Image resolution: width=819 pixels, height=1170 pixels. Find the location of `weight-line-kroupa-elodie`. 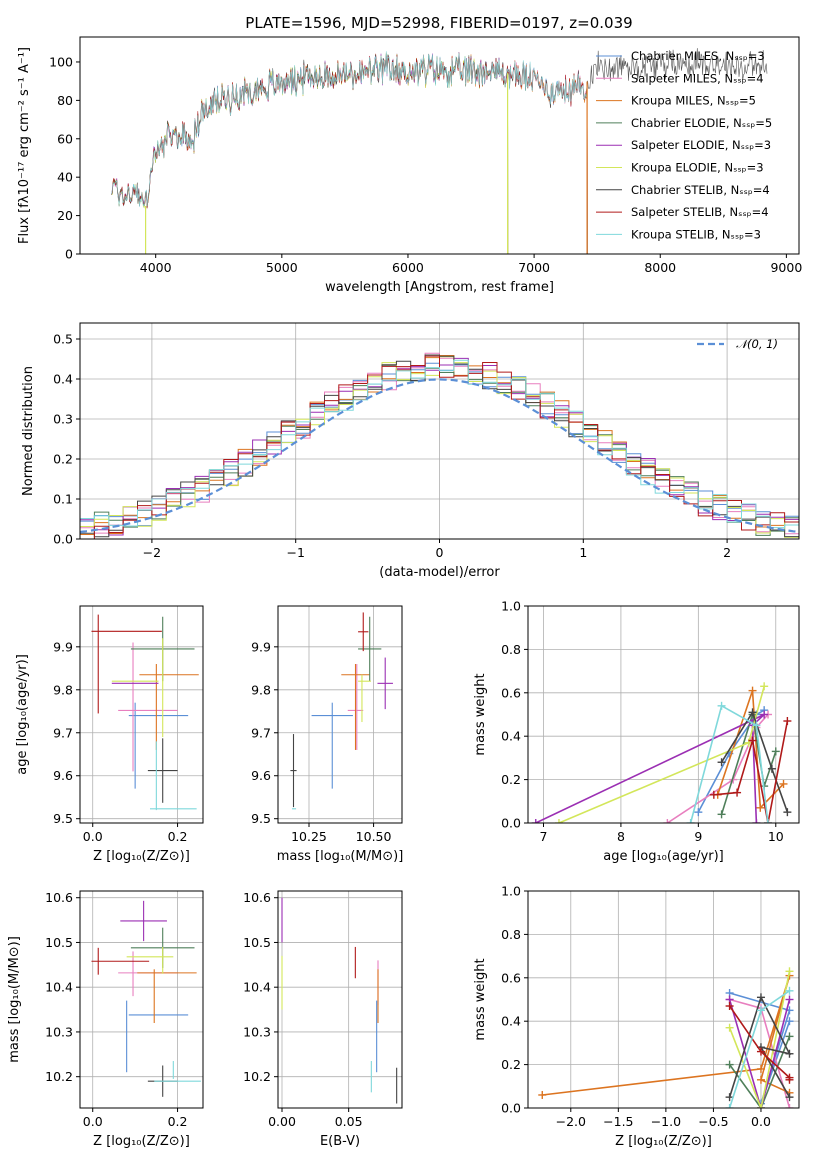

weight-line-kroupa-elodie is located at coordinates (661, 754).